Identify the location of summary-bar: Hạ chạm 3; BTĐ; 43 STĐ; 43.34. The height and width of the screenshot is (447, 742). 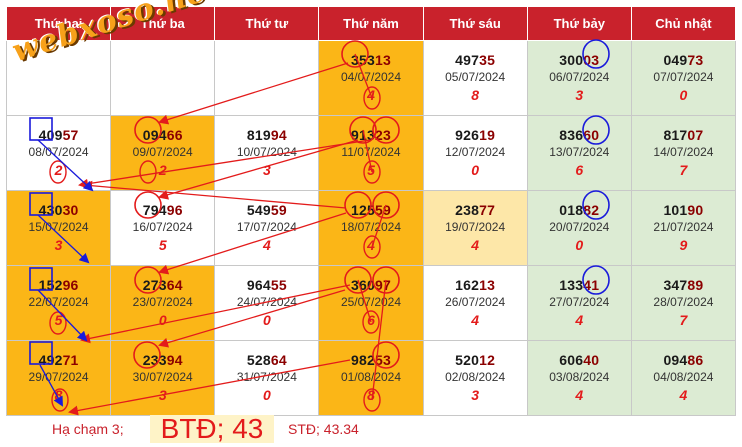
(371, 431).